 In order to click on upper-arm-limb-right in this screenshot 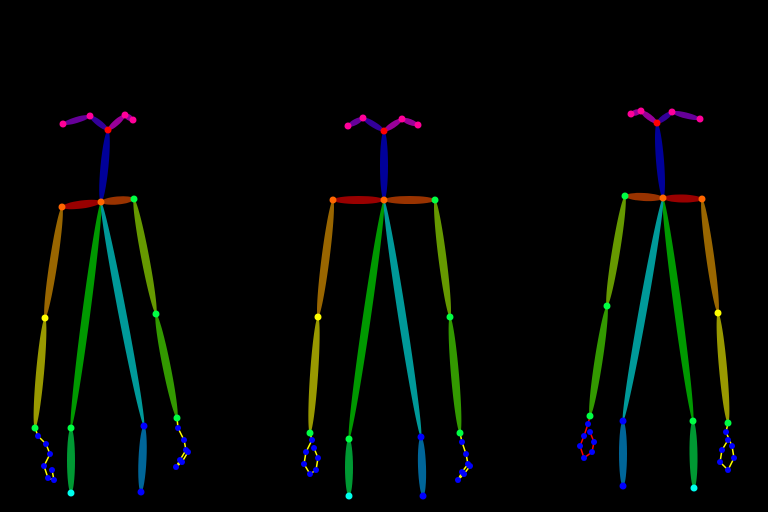, I will do `click(53, 262)`.